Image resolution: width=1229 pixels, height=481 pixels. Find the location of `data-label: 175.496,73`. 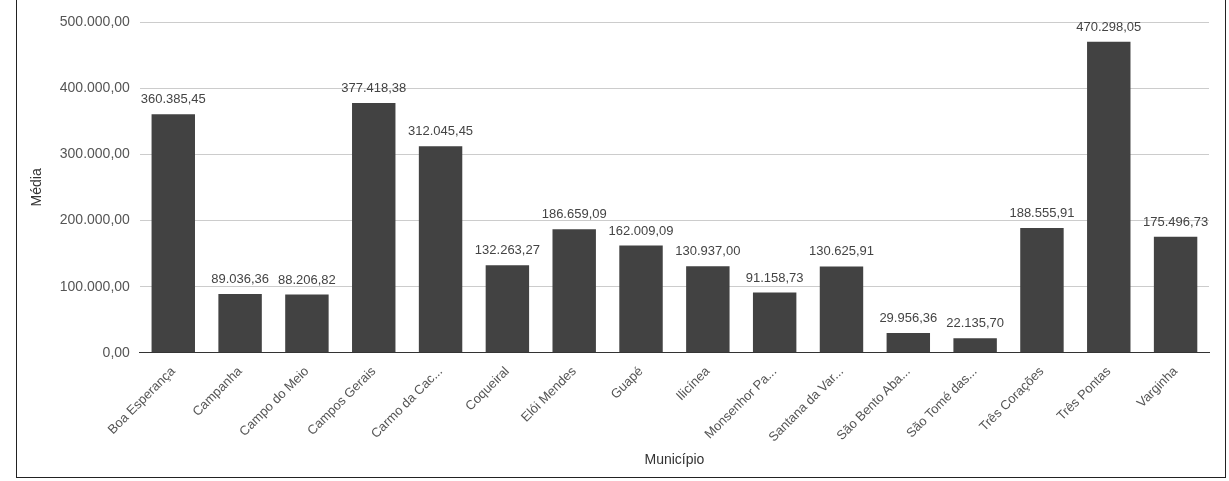

data-label: 175.496,73 is located at coordinates (1176, 221).